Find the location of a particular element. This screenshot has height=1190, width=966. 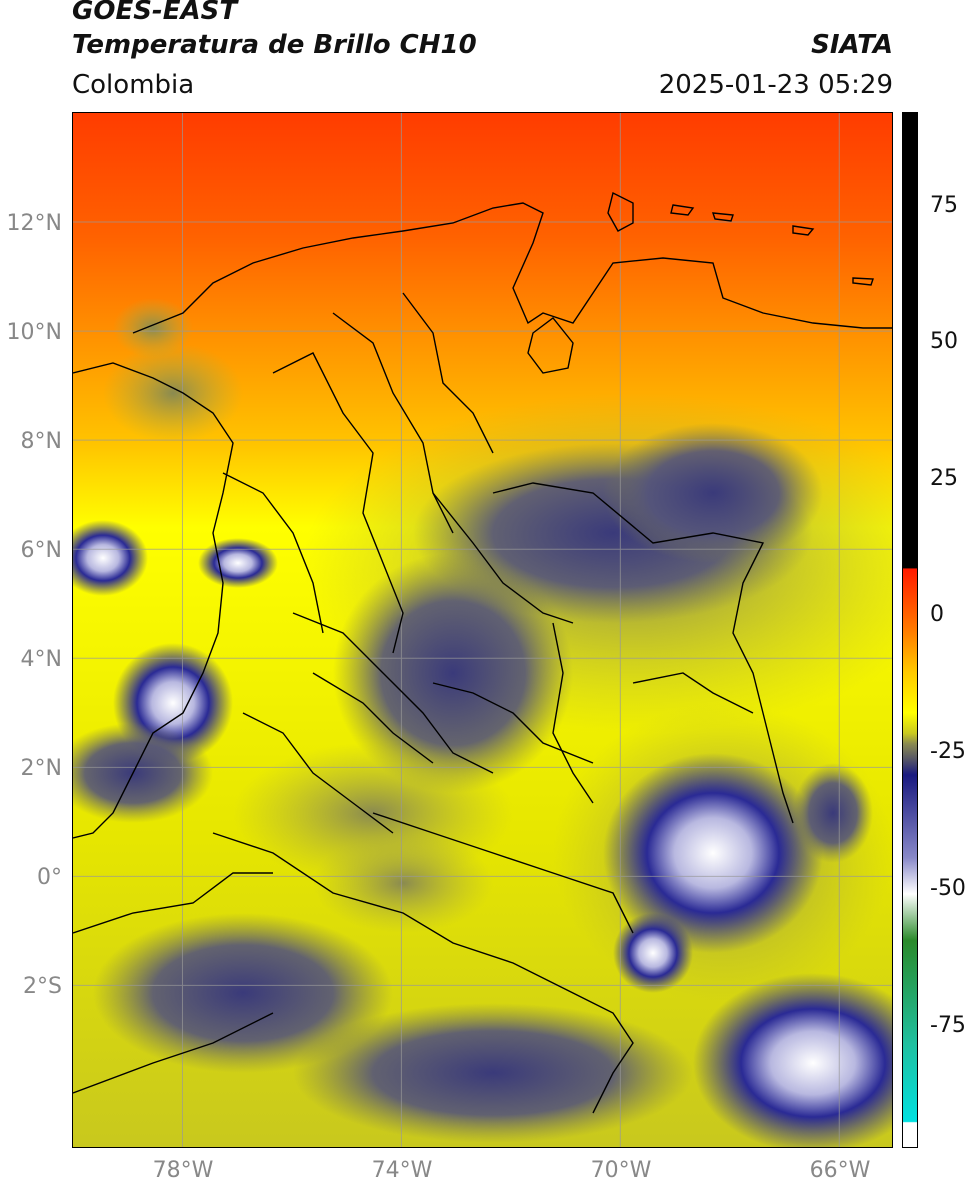

colorbar-label-0: 0 is located at coordinates (937, 614).